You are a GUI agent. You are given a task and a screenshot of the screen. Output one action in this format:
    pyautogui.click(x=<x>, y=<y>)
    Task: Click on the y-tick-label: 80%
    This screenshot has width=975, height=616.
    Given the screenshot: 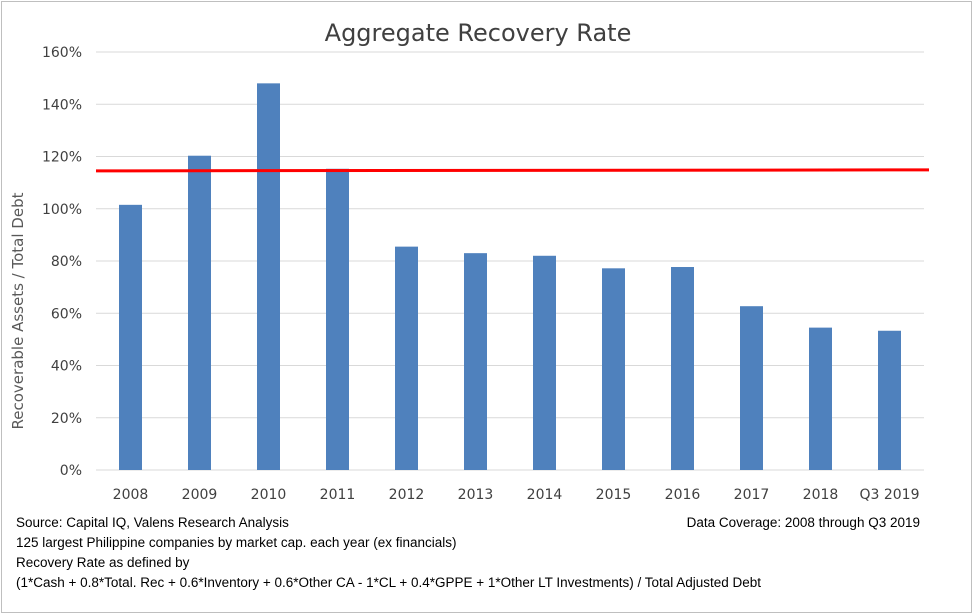 What is the action you would take?
    pyautogui.click(x=66, y=262)
    